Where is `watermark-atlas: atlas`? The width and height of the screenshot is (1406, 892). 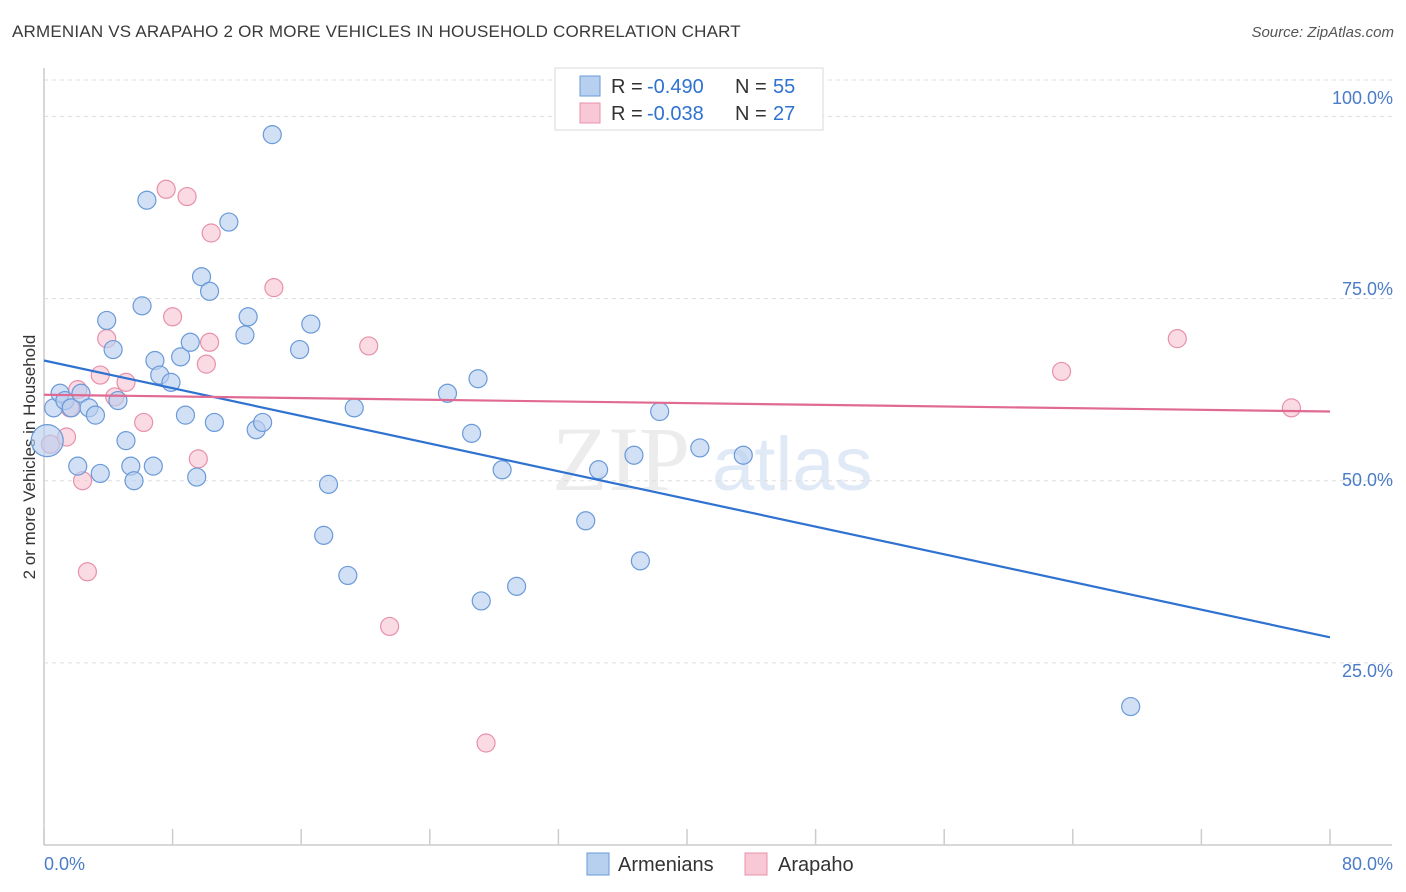 watermark-atlas: atlas is located at coordinates (792, 464).